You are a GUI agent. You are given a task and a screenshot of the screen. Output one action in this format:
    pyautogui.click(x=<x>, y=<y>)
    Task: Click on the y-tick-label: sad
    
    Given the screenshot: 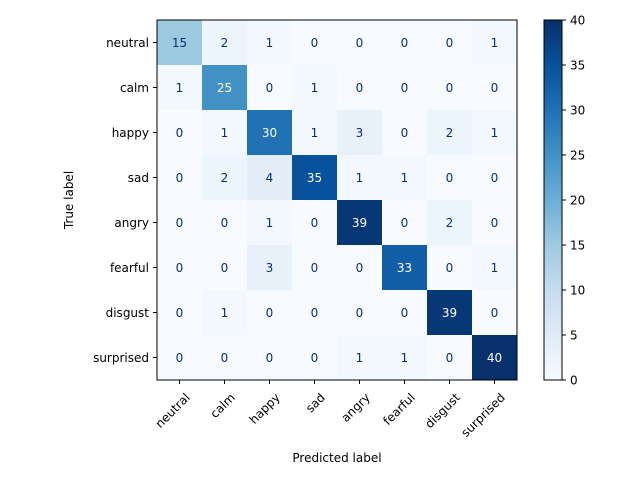 What is the action you would take?
    pyautogui.click(x=138, y=178)
    